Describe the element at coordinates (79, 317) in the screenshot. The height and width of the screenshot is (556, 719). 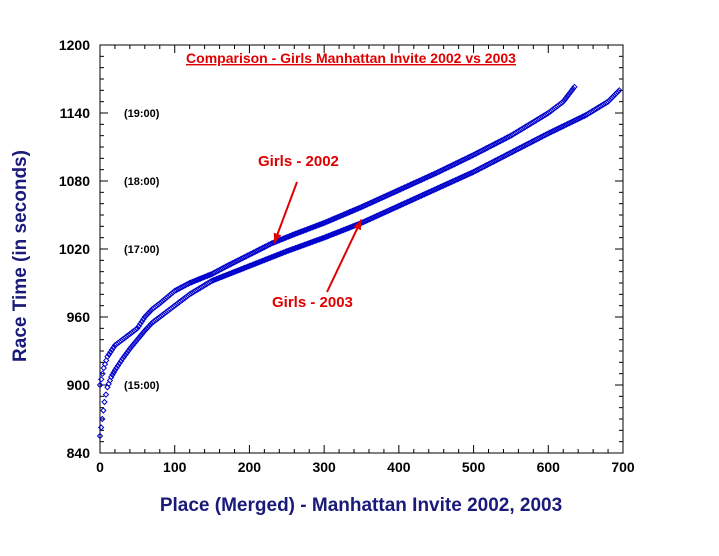
I see `y-tick-label: 960` at that location.